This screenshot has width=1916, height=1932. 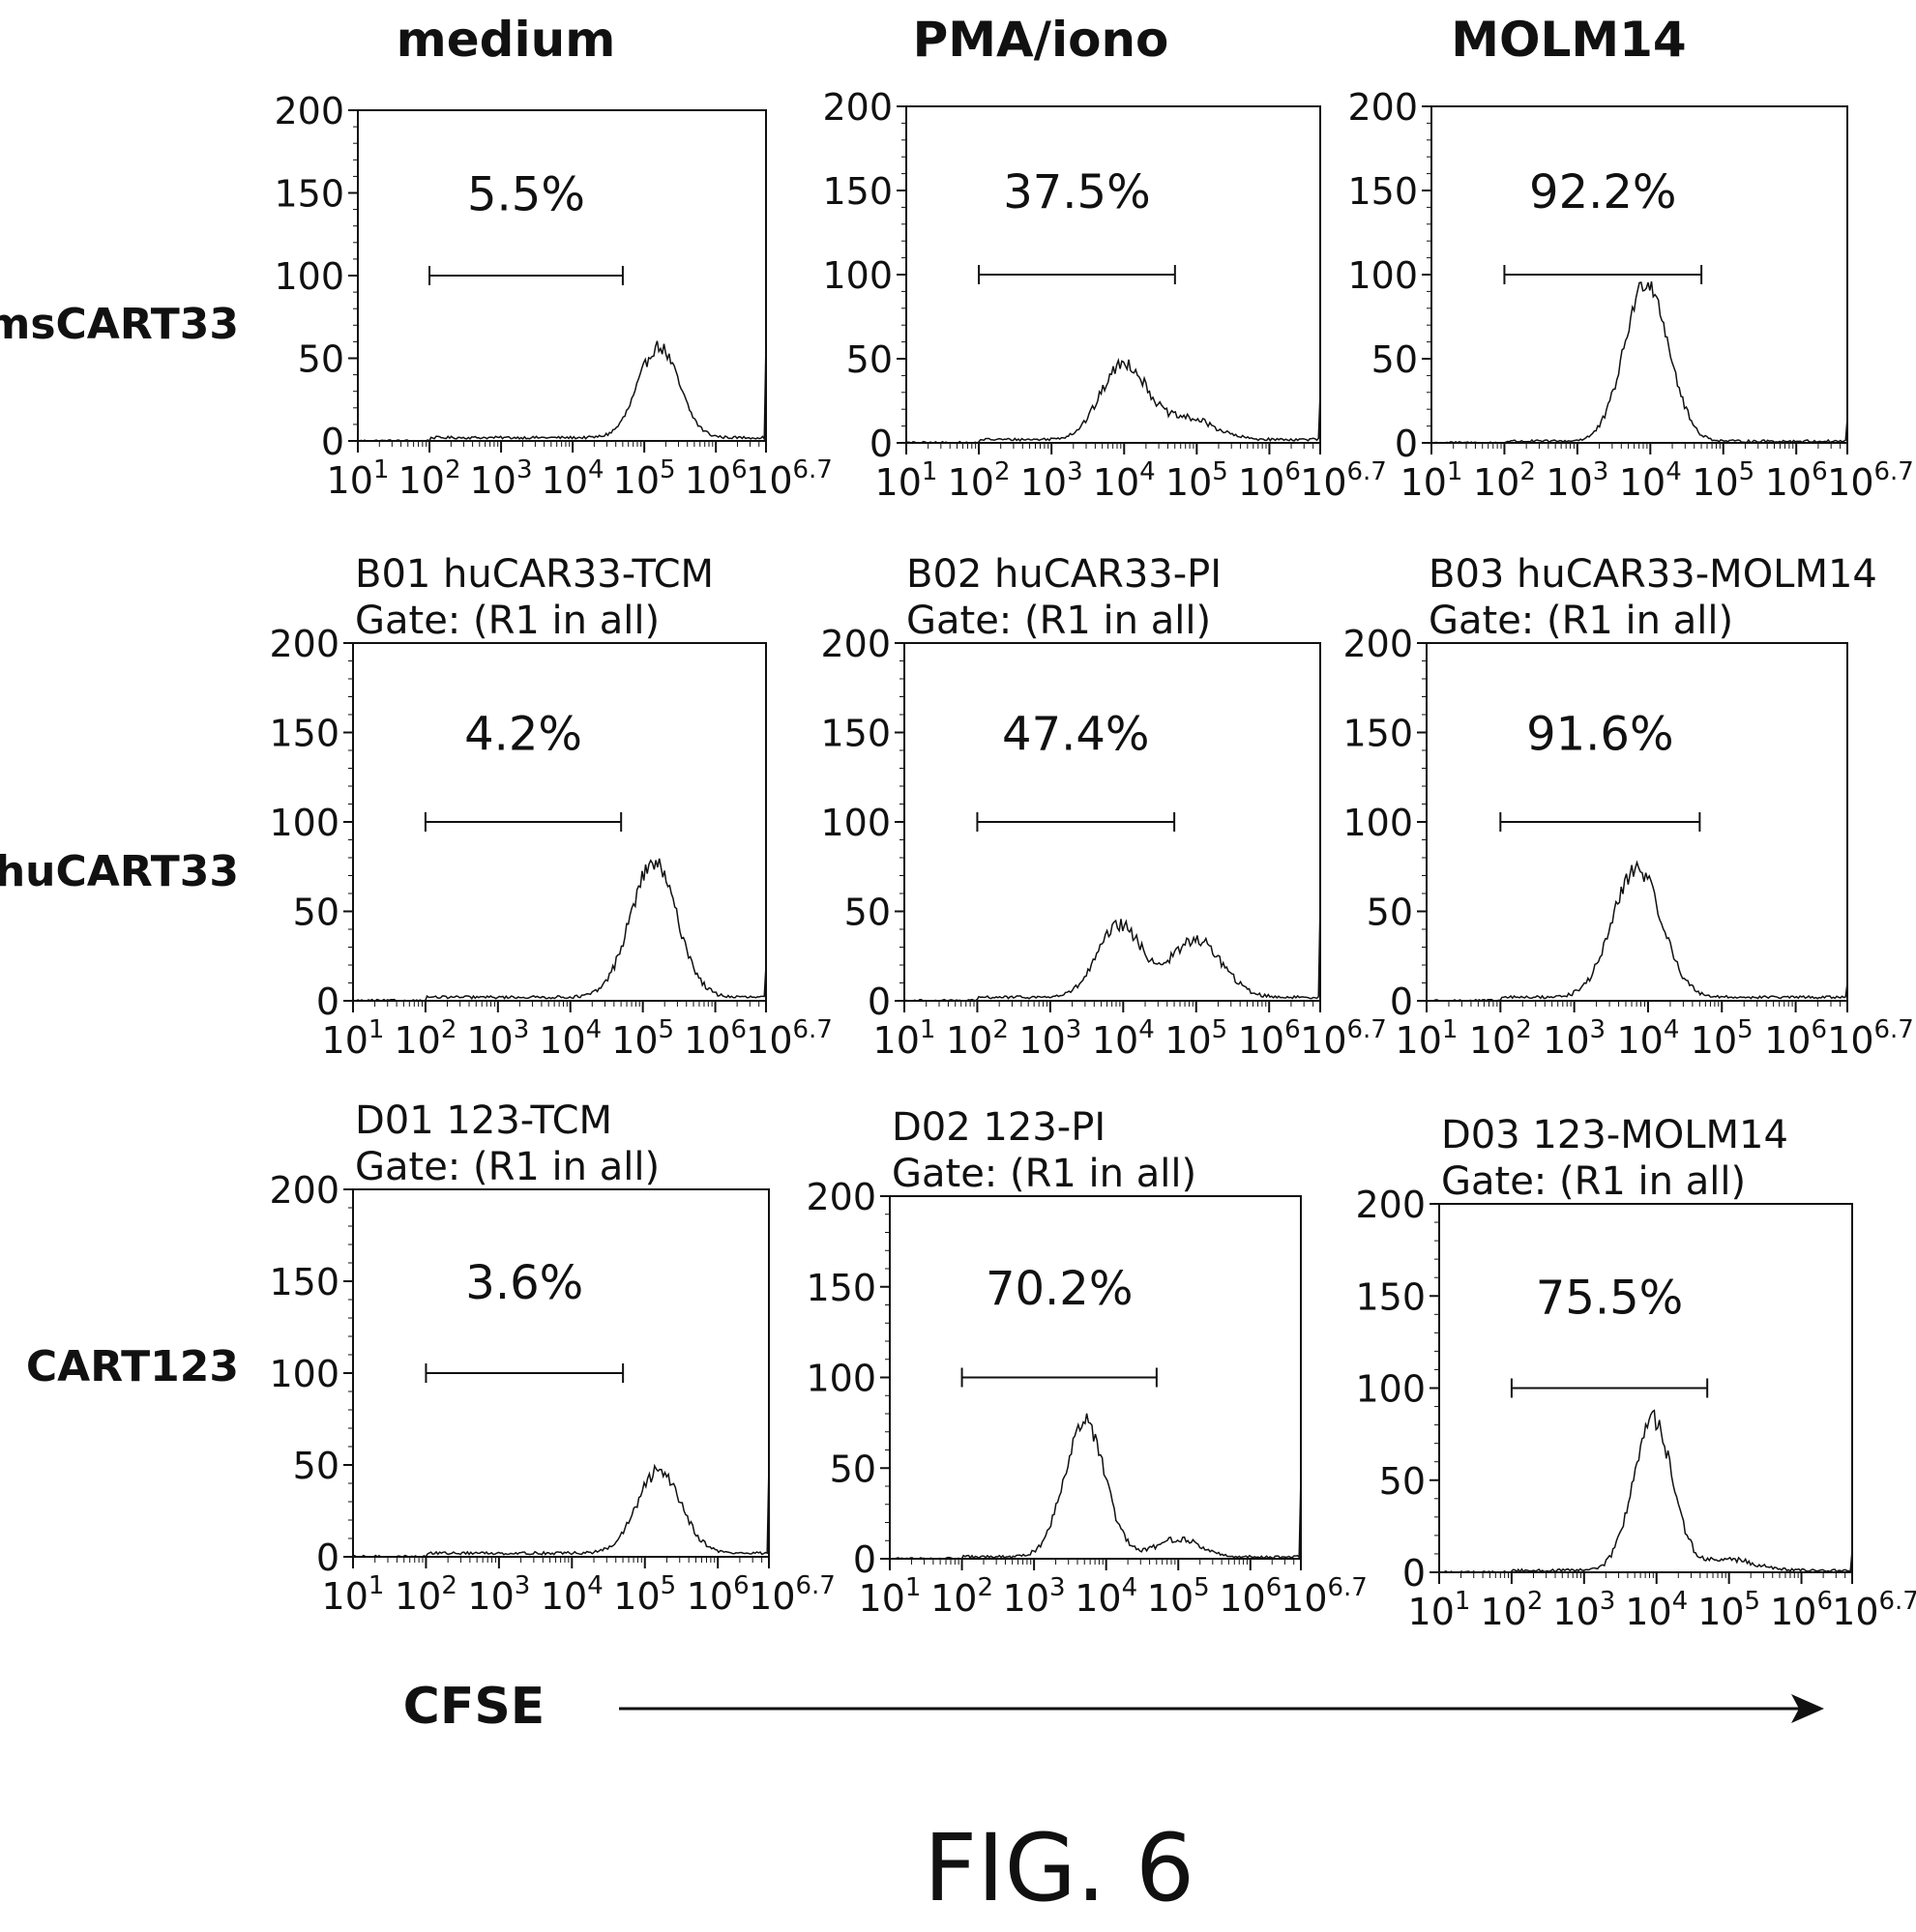 What do you see at coordinates (1064, 574) in the screenshot?
I see `panel-title-line: B02 huCAR33-PI` at bounding box center [1064, 574].